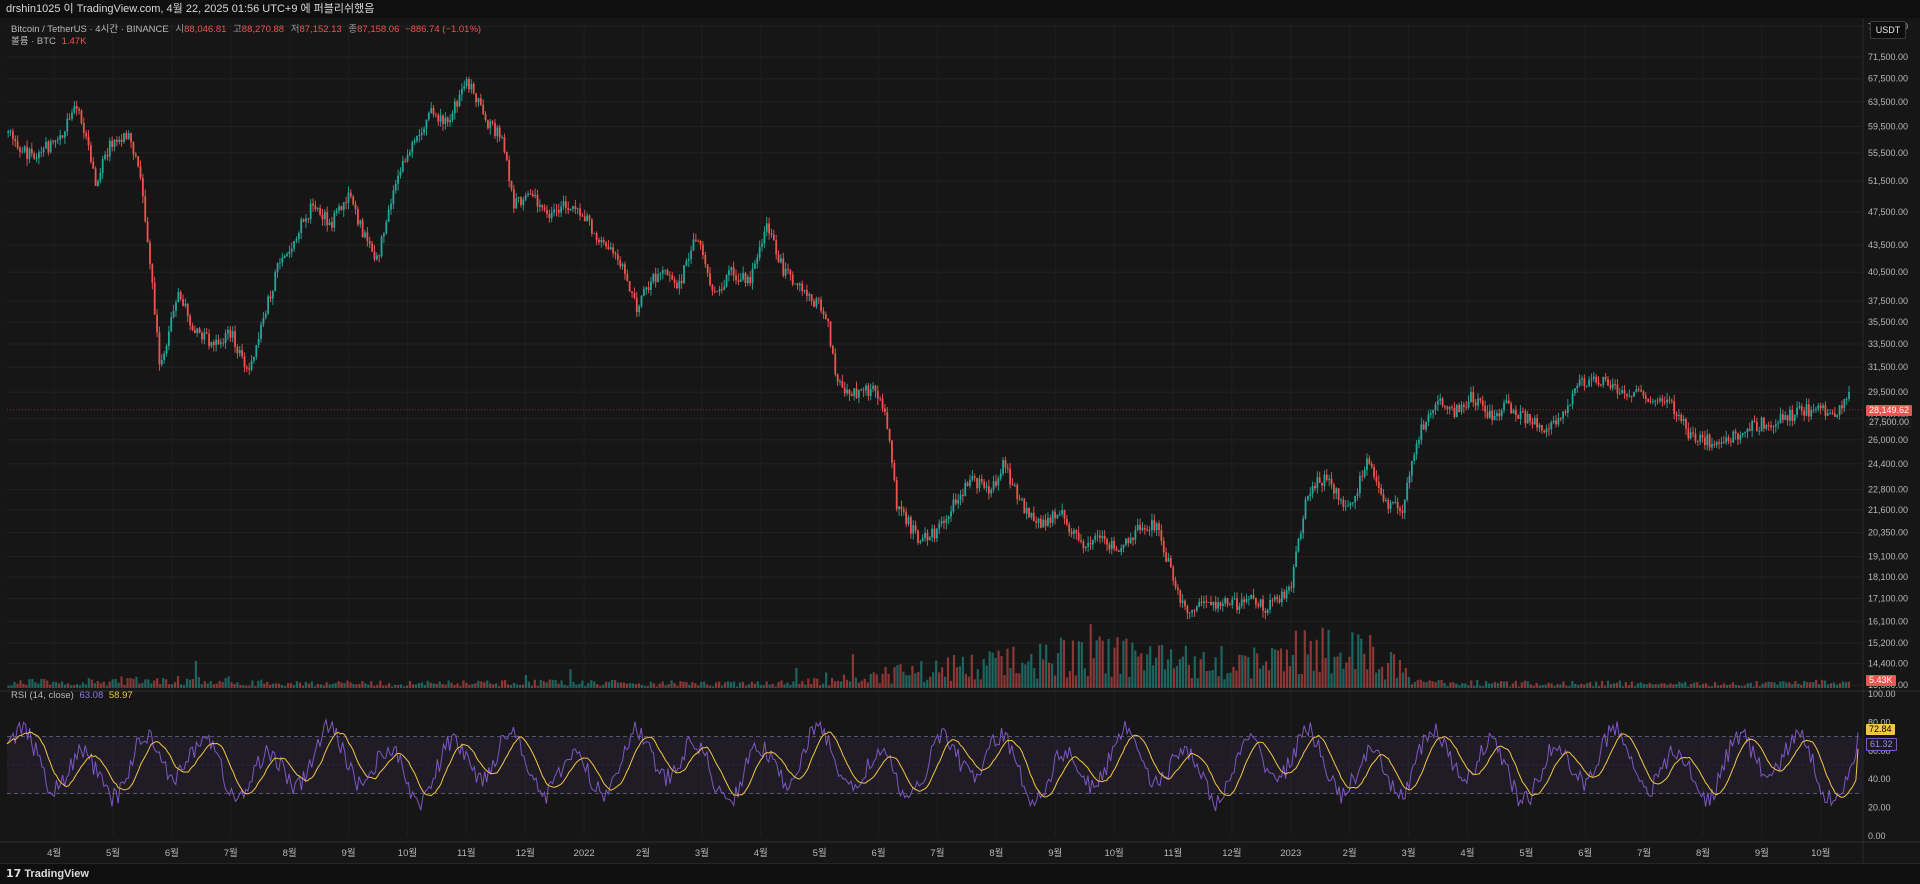  Describe the element at coordinates (1888, 30) in the screenshot. I see `currency-button: USDT` at that location.